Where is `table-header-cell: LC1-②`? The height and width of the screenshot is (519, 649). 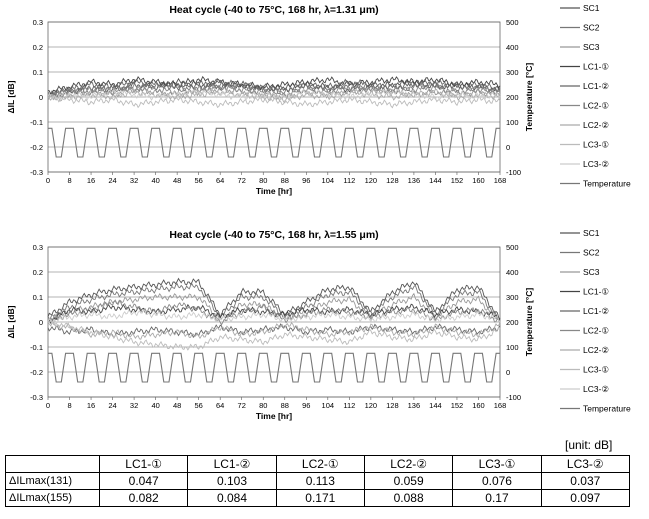
table-header-cell: LC1-② is located at coordinates (232, 464).